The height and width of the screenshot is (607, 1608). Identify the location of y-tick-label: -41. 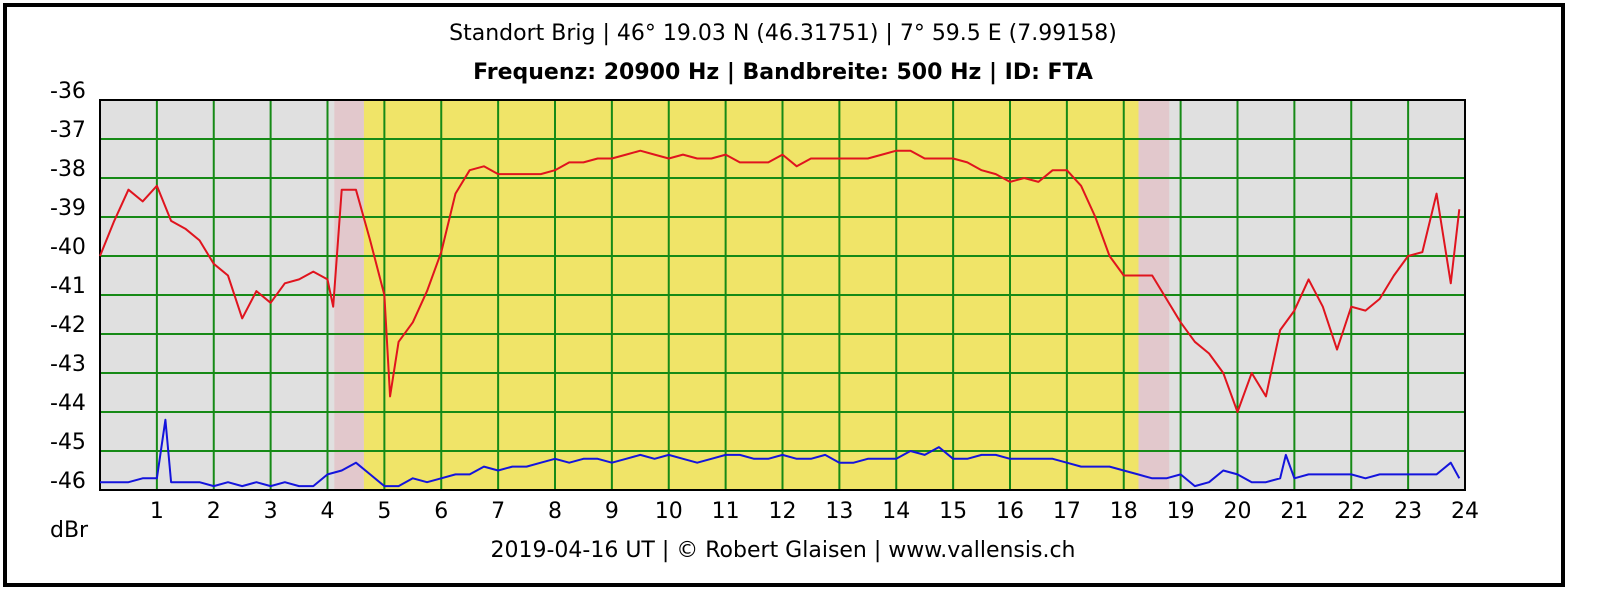
(68, 286).